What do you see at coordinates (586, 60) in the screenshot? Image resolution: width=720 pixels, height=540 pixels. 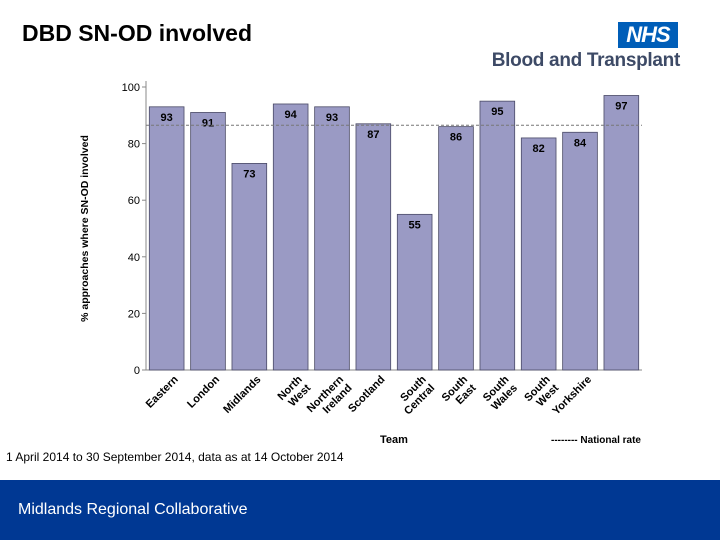 I see `org-name: Blood and Transplant` at bounding box center [586, 60].